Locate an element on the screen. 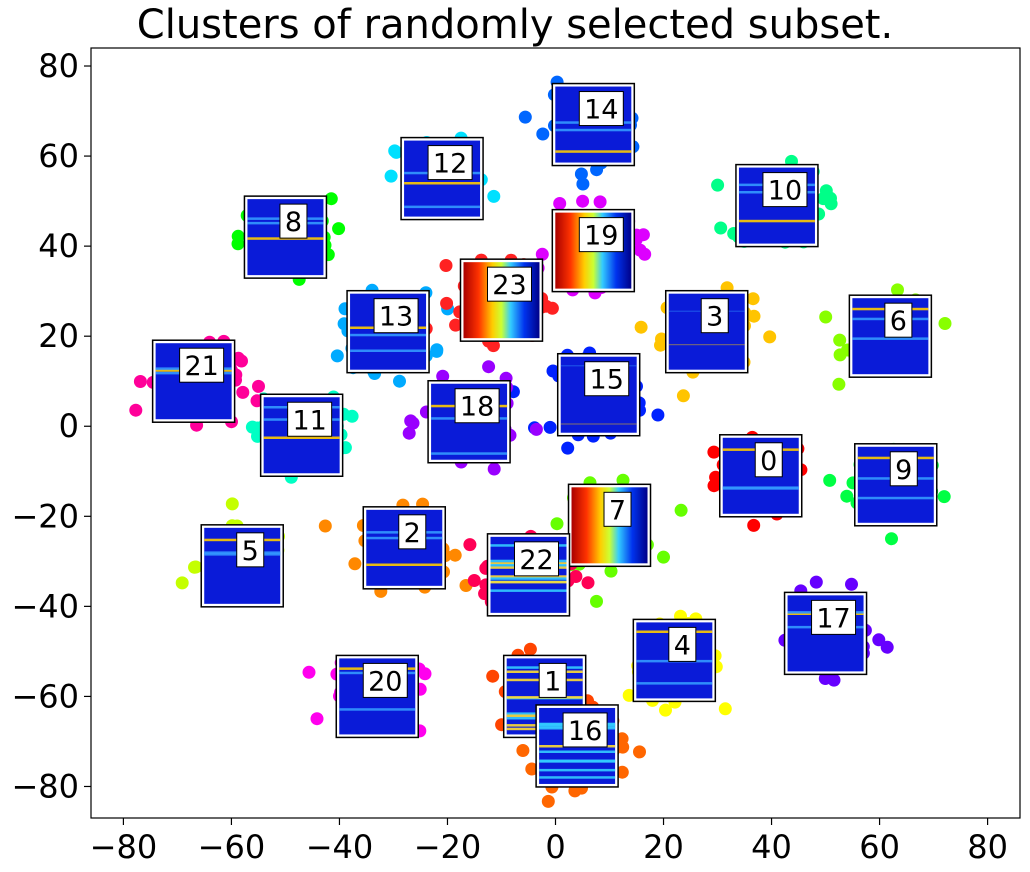 The image size is (1030, 872). x-tick-label: 0 is located at coordinates (555, 847).